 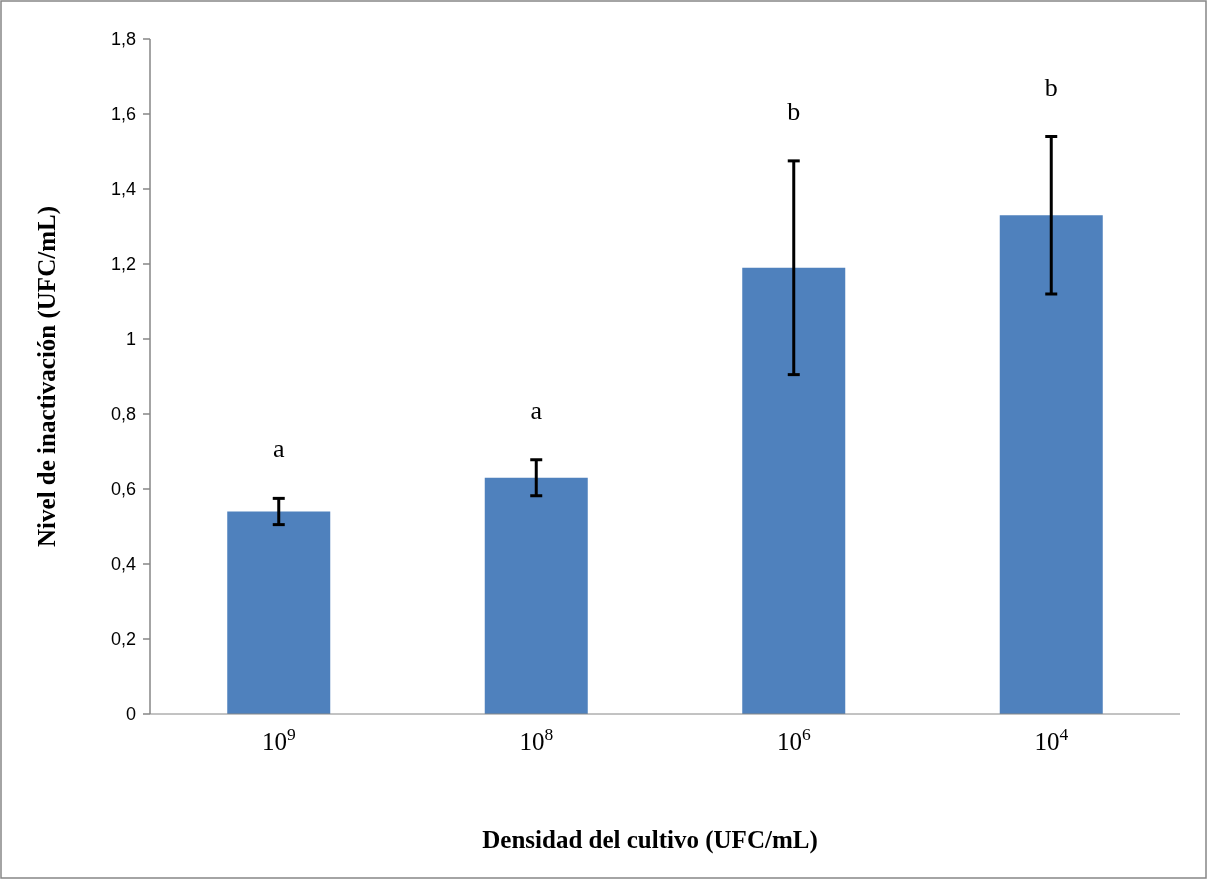 I want to click on x-tick-label: 10$^{6}$, so click(x=793, y=739).